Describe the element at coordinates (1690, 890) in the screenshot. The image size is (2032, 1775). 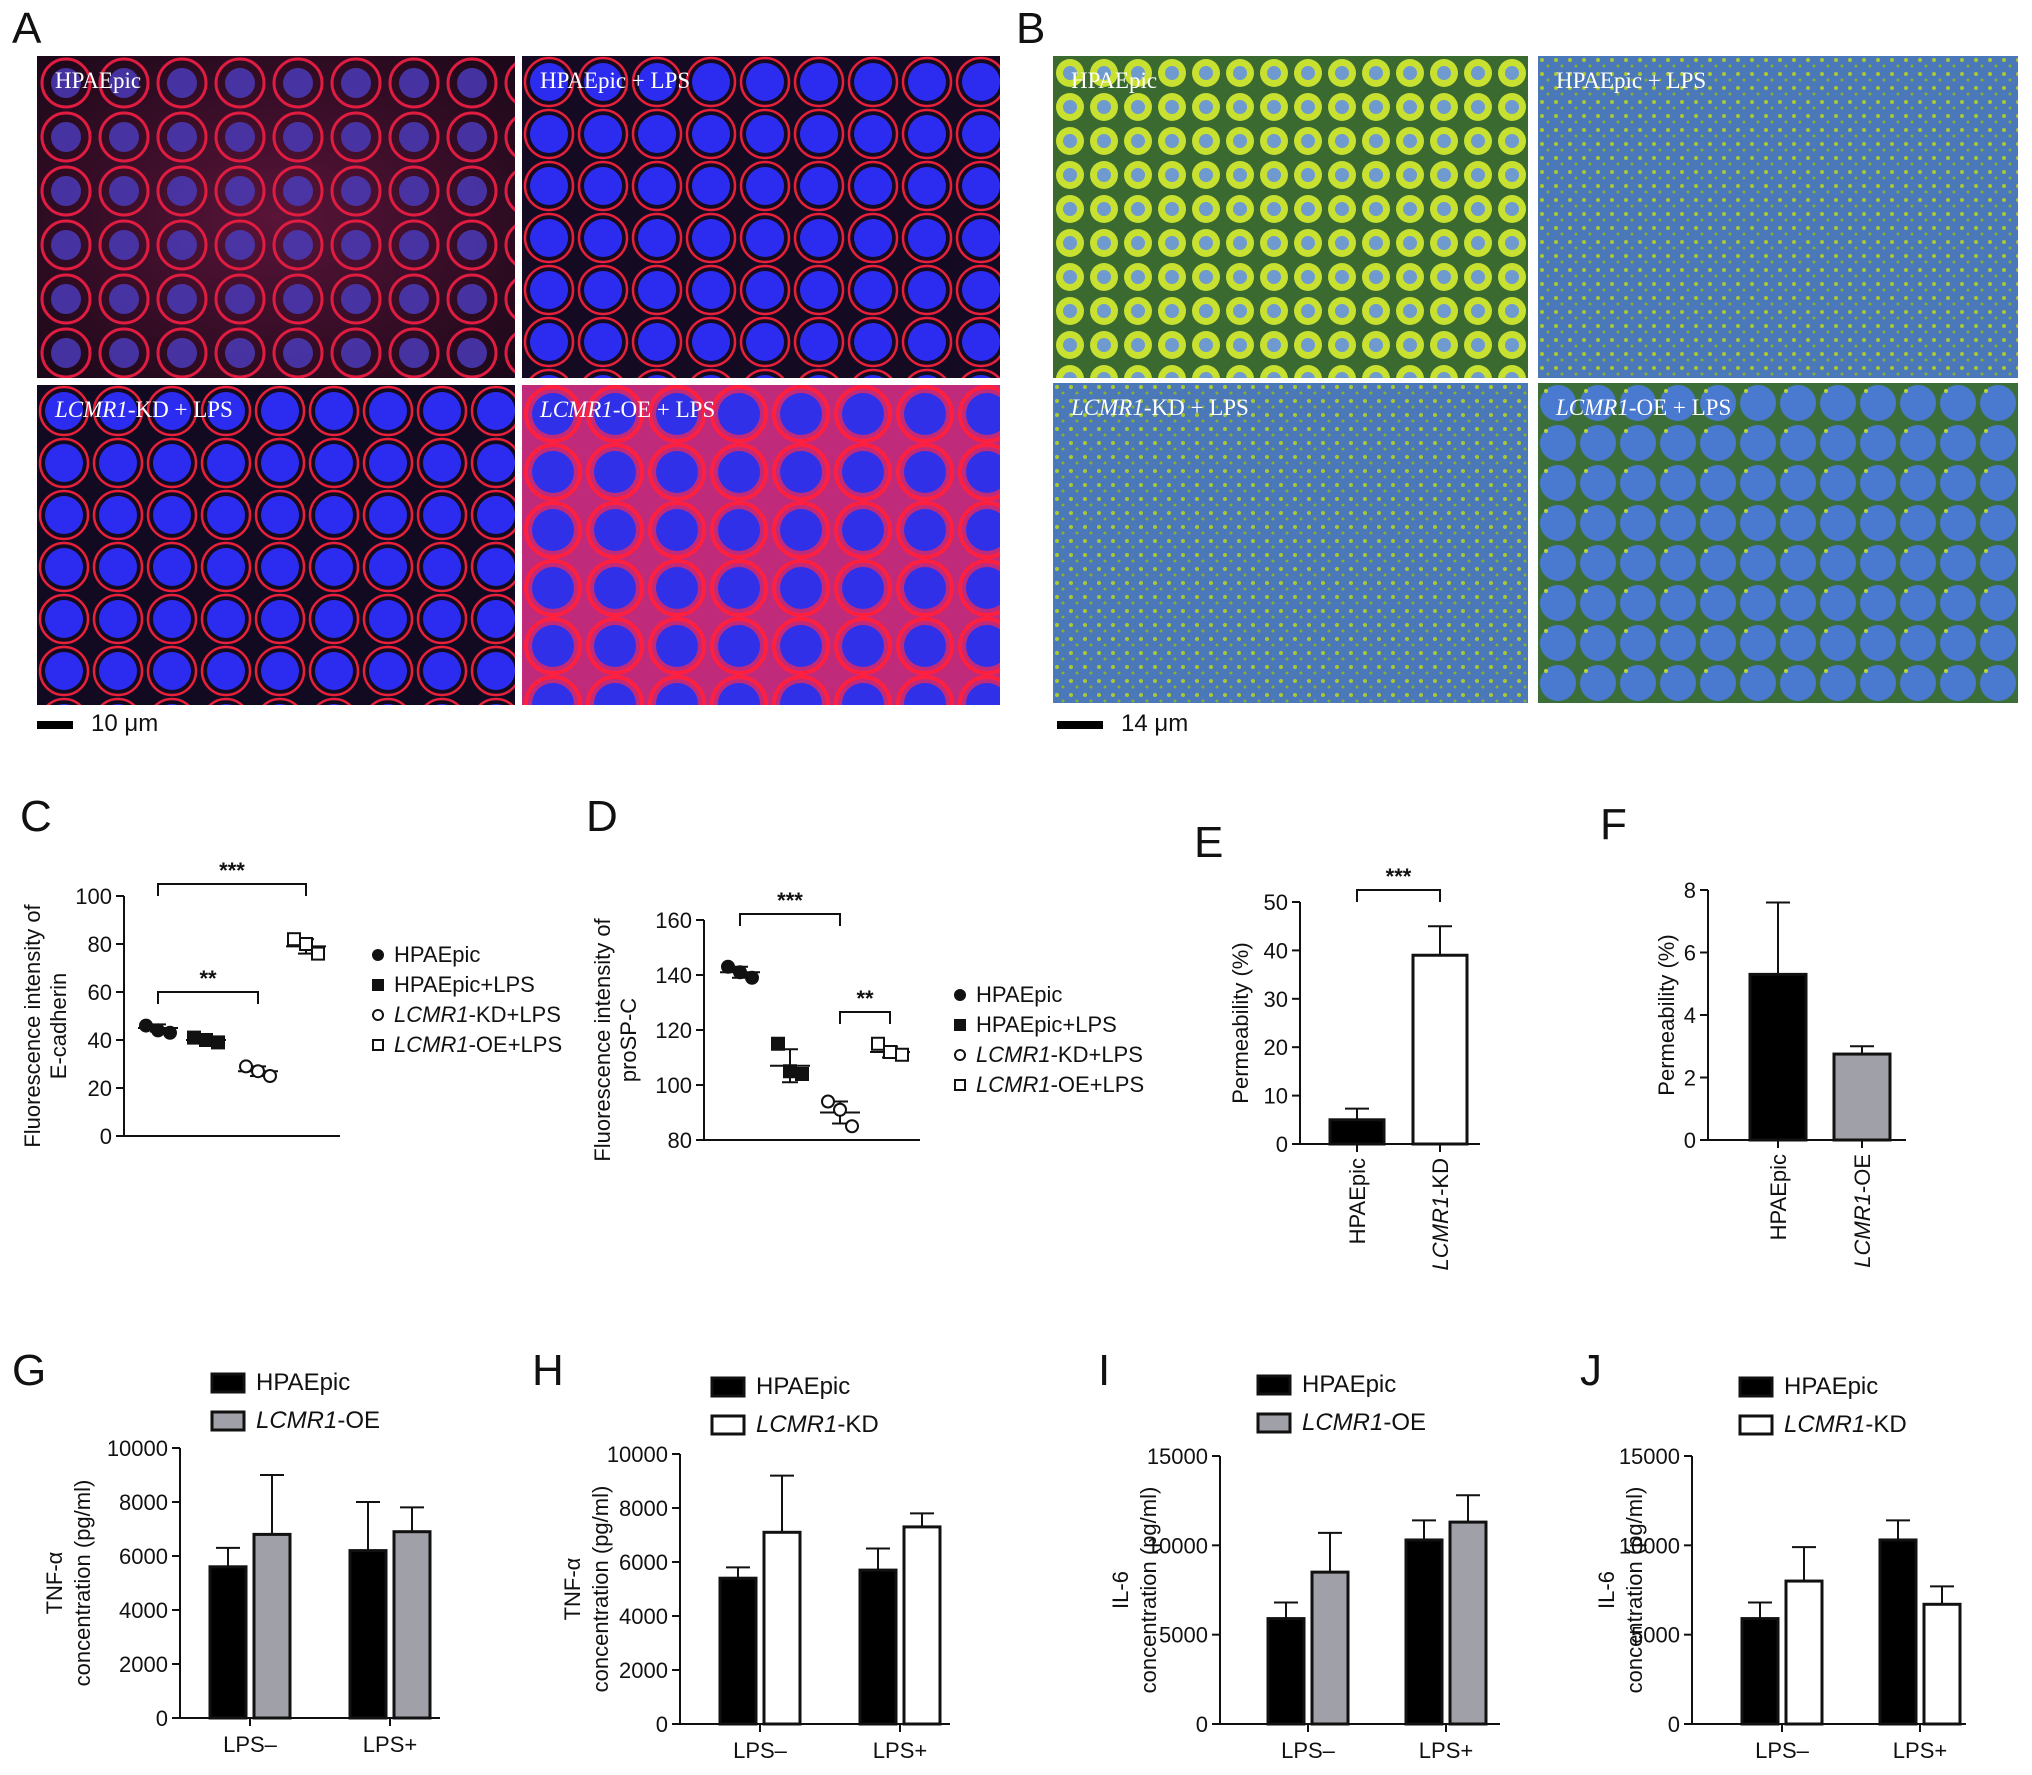
I see `y-tick-label: 8` at that location.